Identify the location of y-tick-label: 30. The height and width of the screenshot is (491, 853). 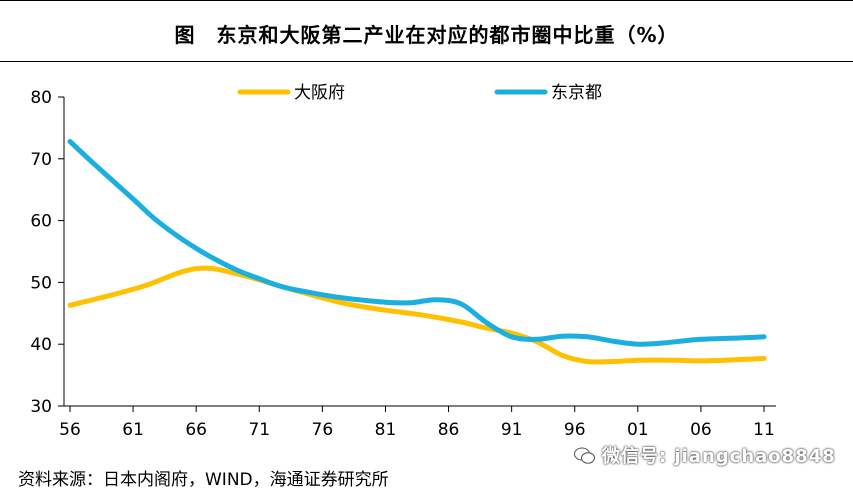
(41, 407).